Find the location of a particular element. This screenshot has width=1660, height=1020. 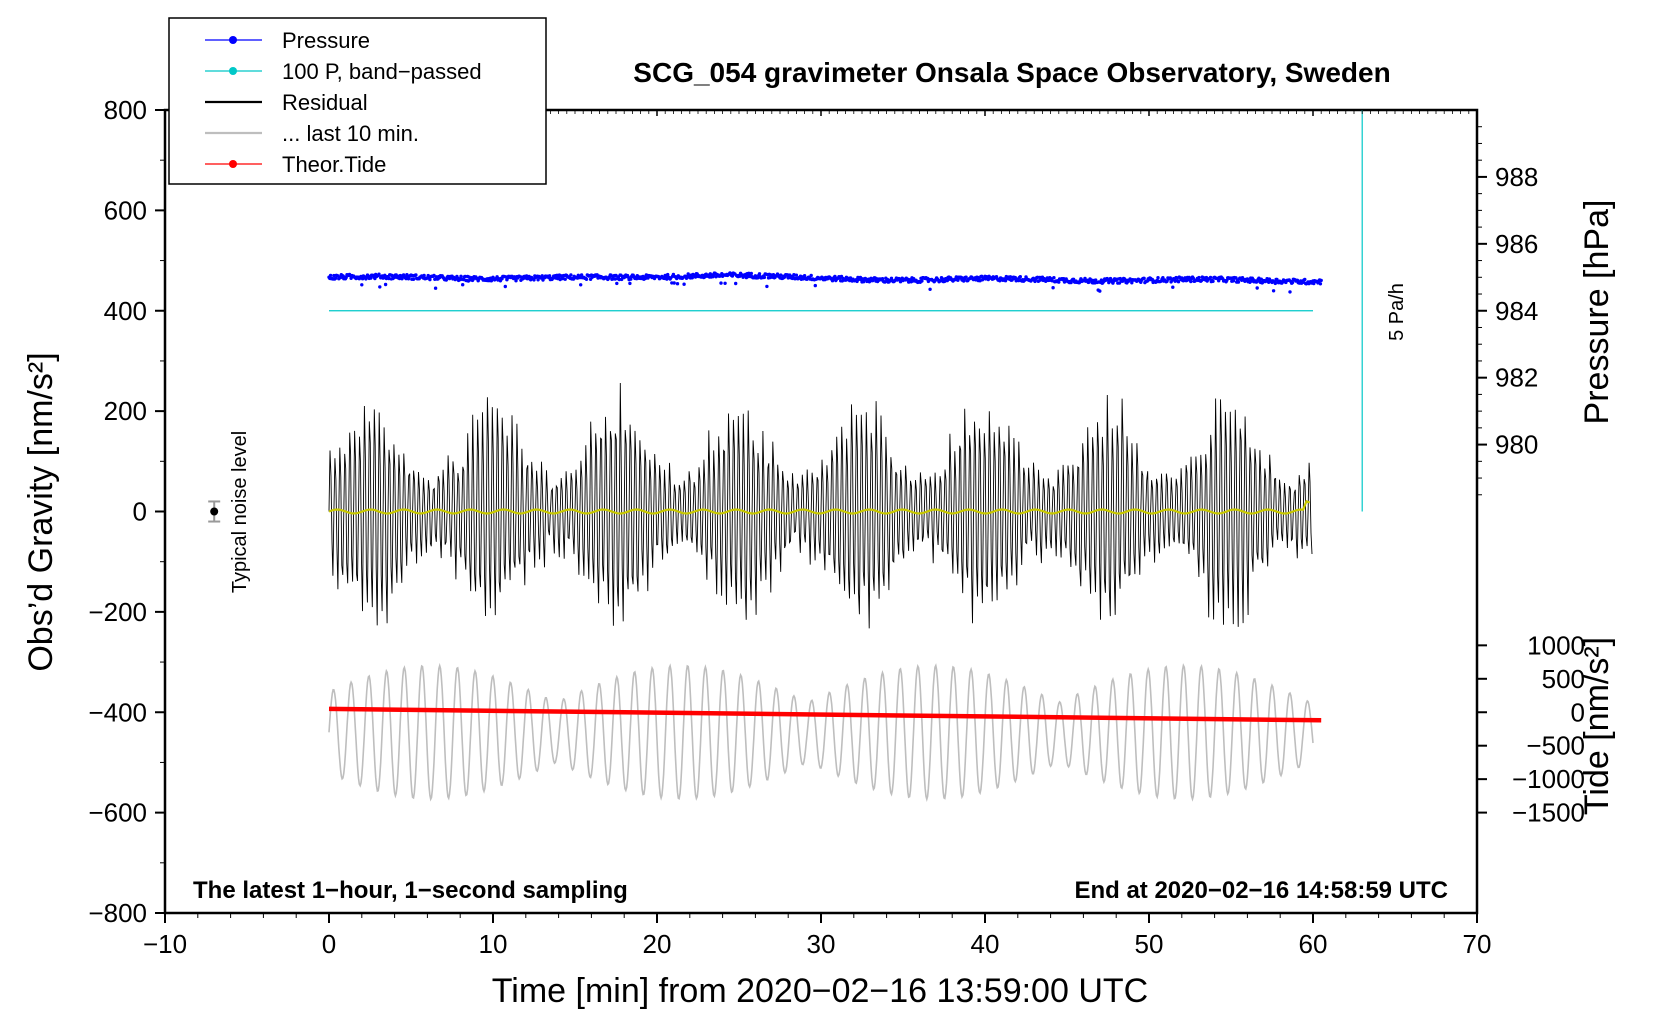

x-tick-label: 70 is located at coordinates (1477, 944).